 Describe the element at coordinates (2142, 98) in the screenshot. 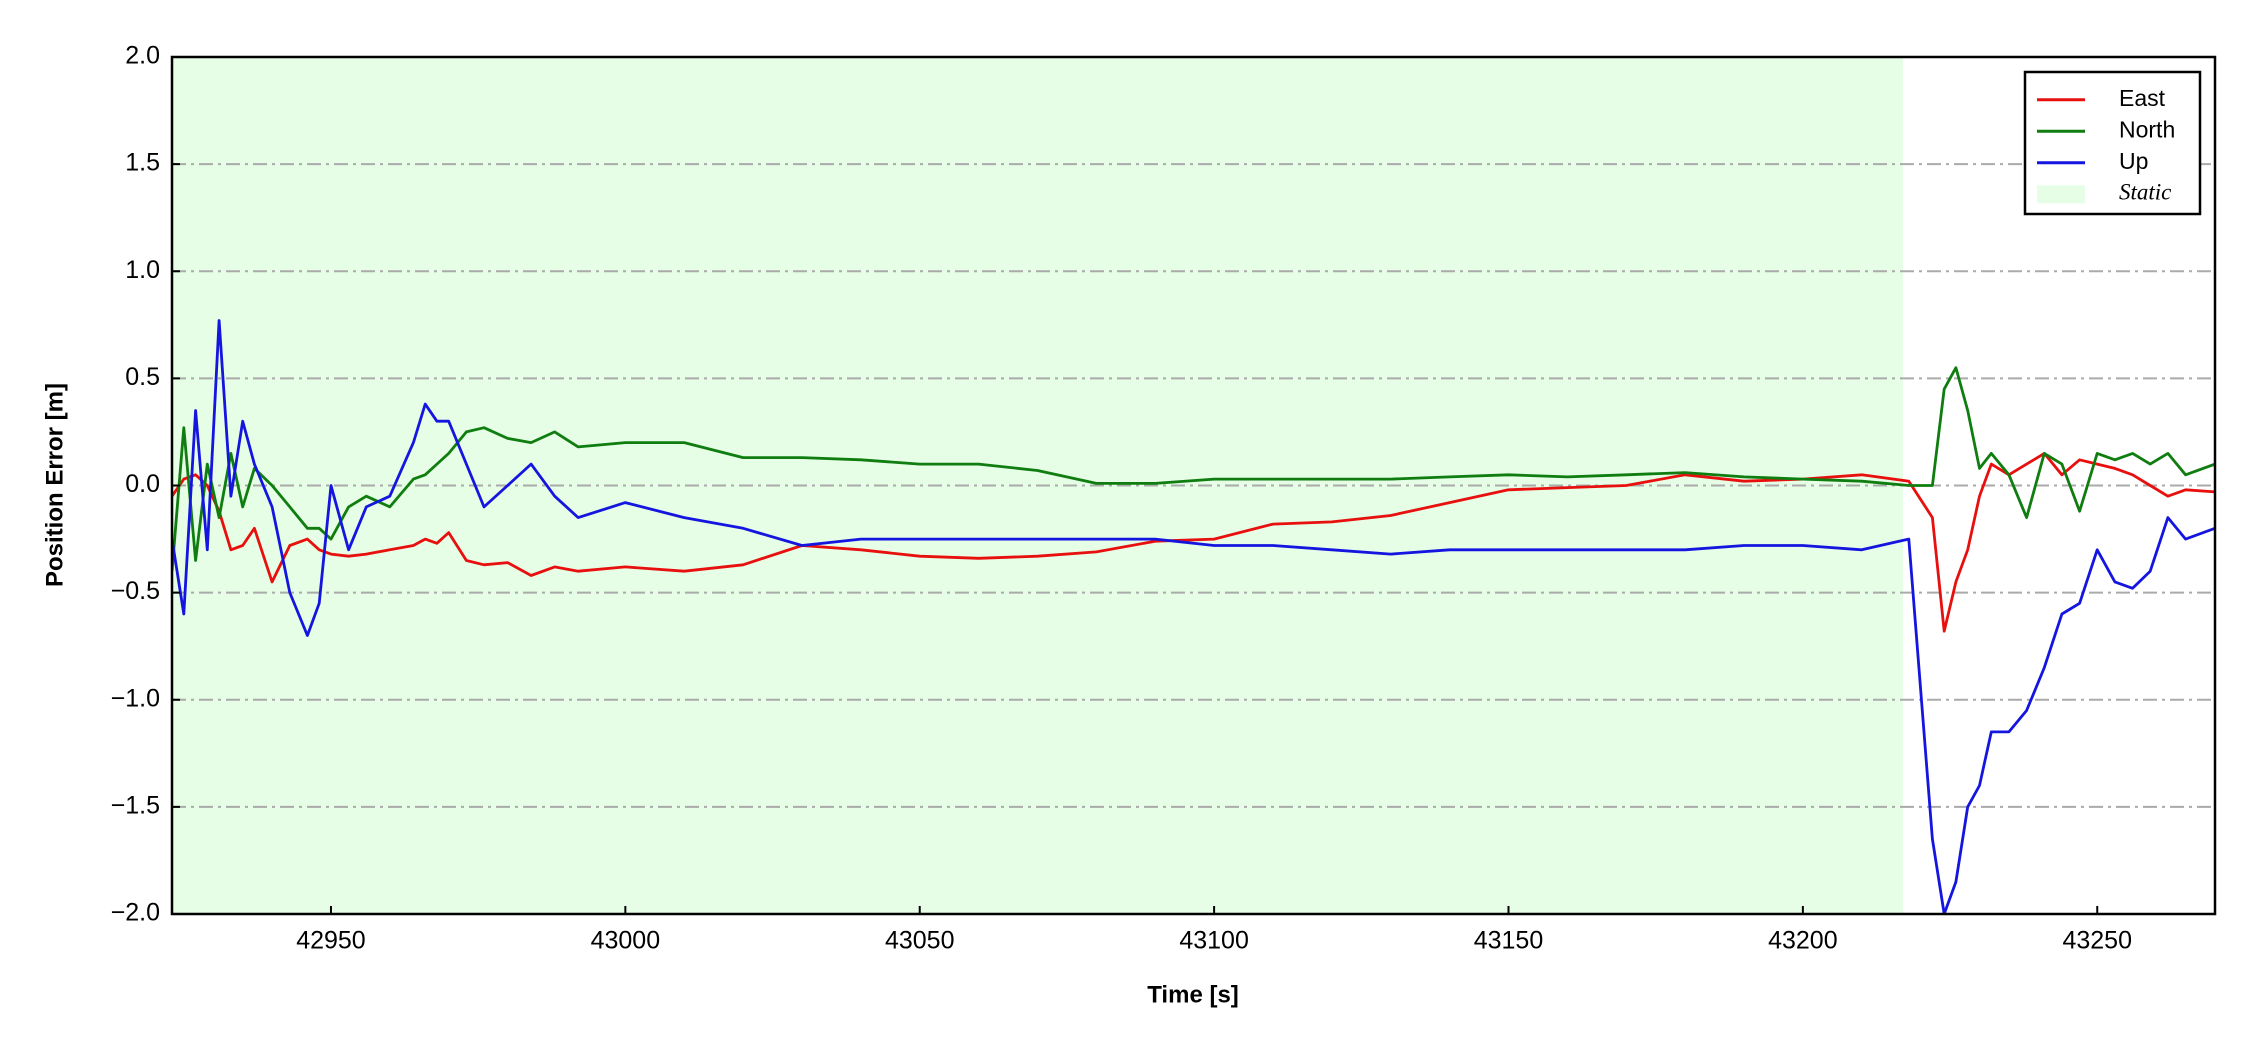

I see `legend-label: East` at that location.